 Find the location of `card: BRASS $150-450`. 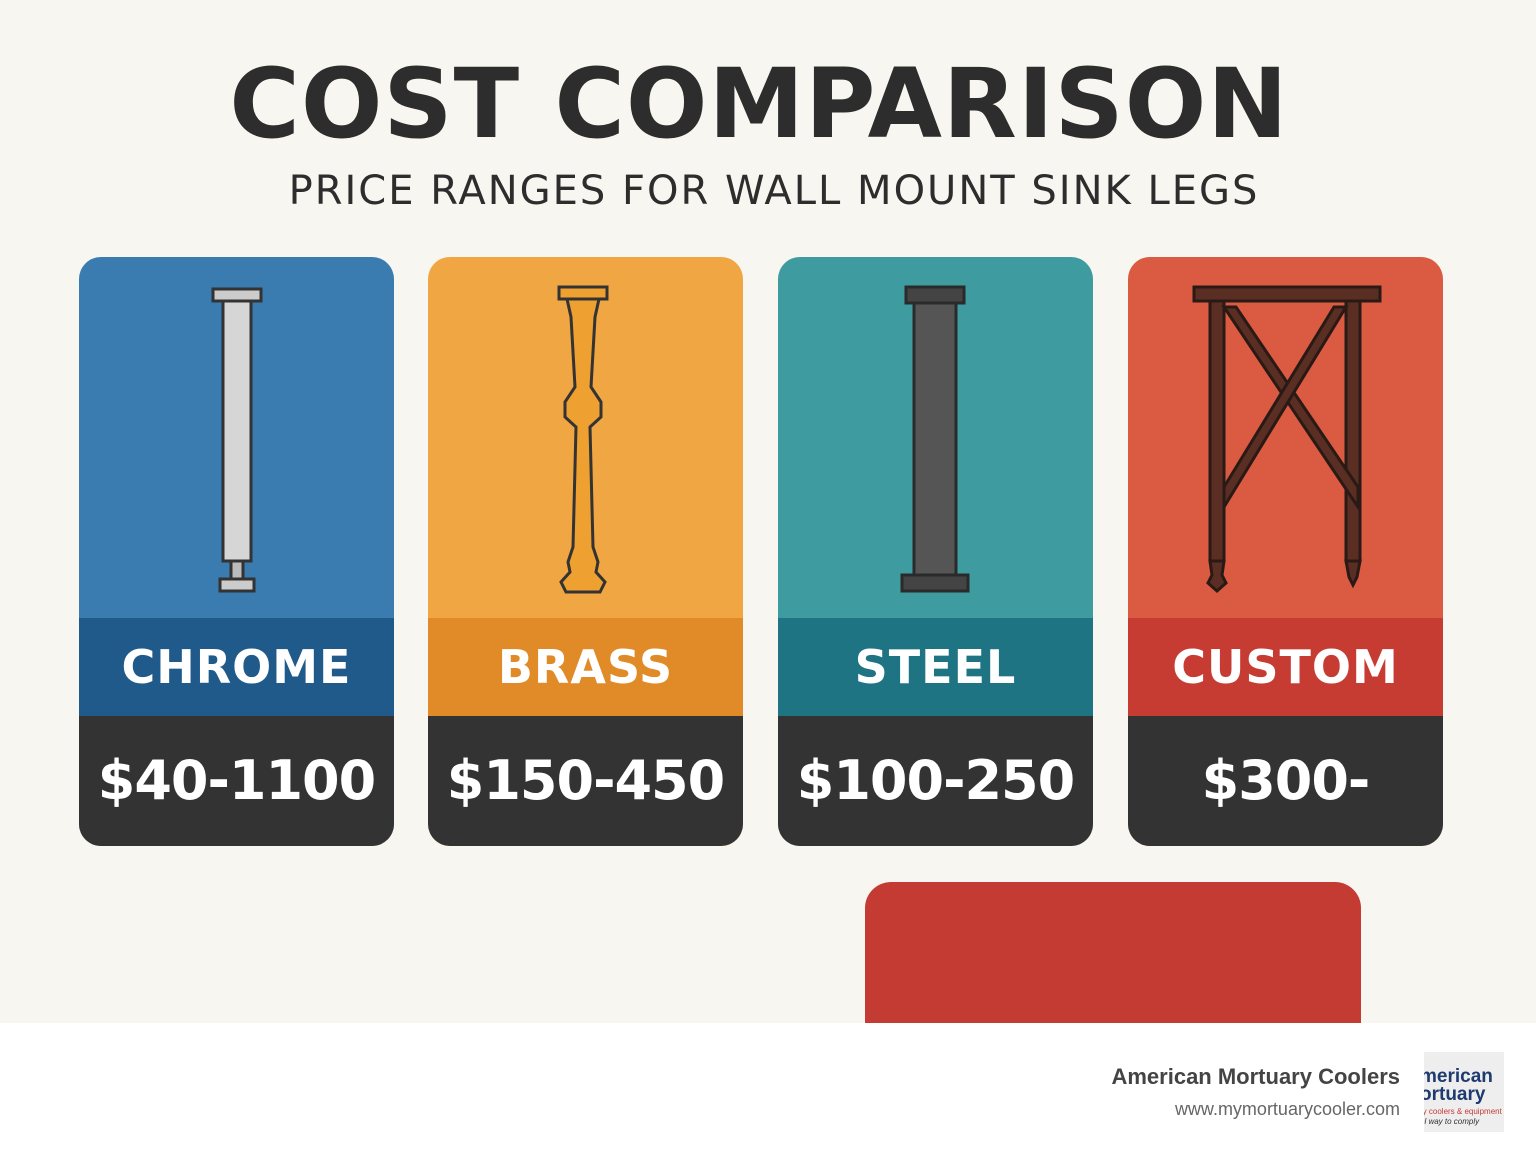

card: BRASS $150-450 is located at coordinates (585, 551).